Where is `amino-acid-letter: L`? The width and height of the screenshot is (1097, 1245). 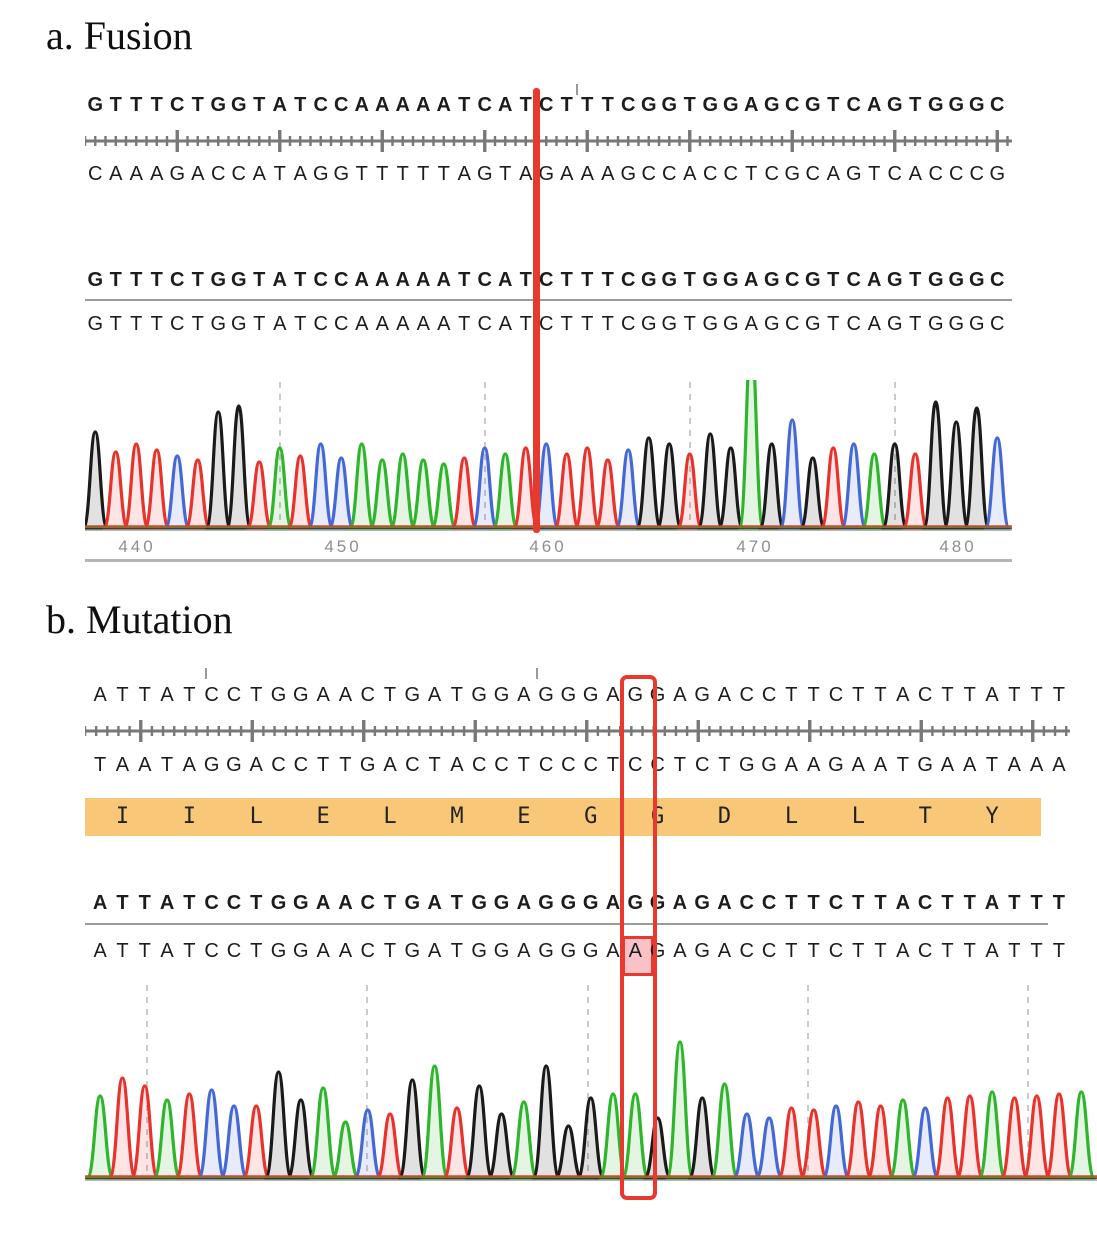
amino-acid-letter: L is located at coordinates (791, 816).